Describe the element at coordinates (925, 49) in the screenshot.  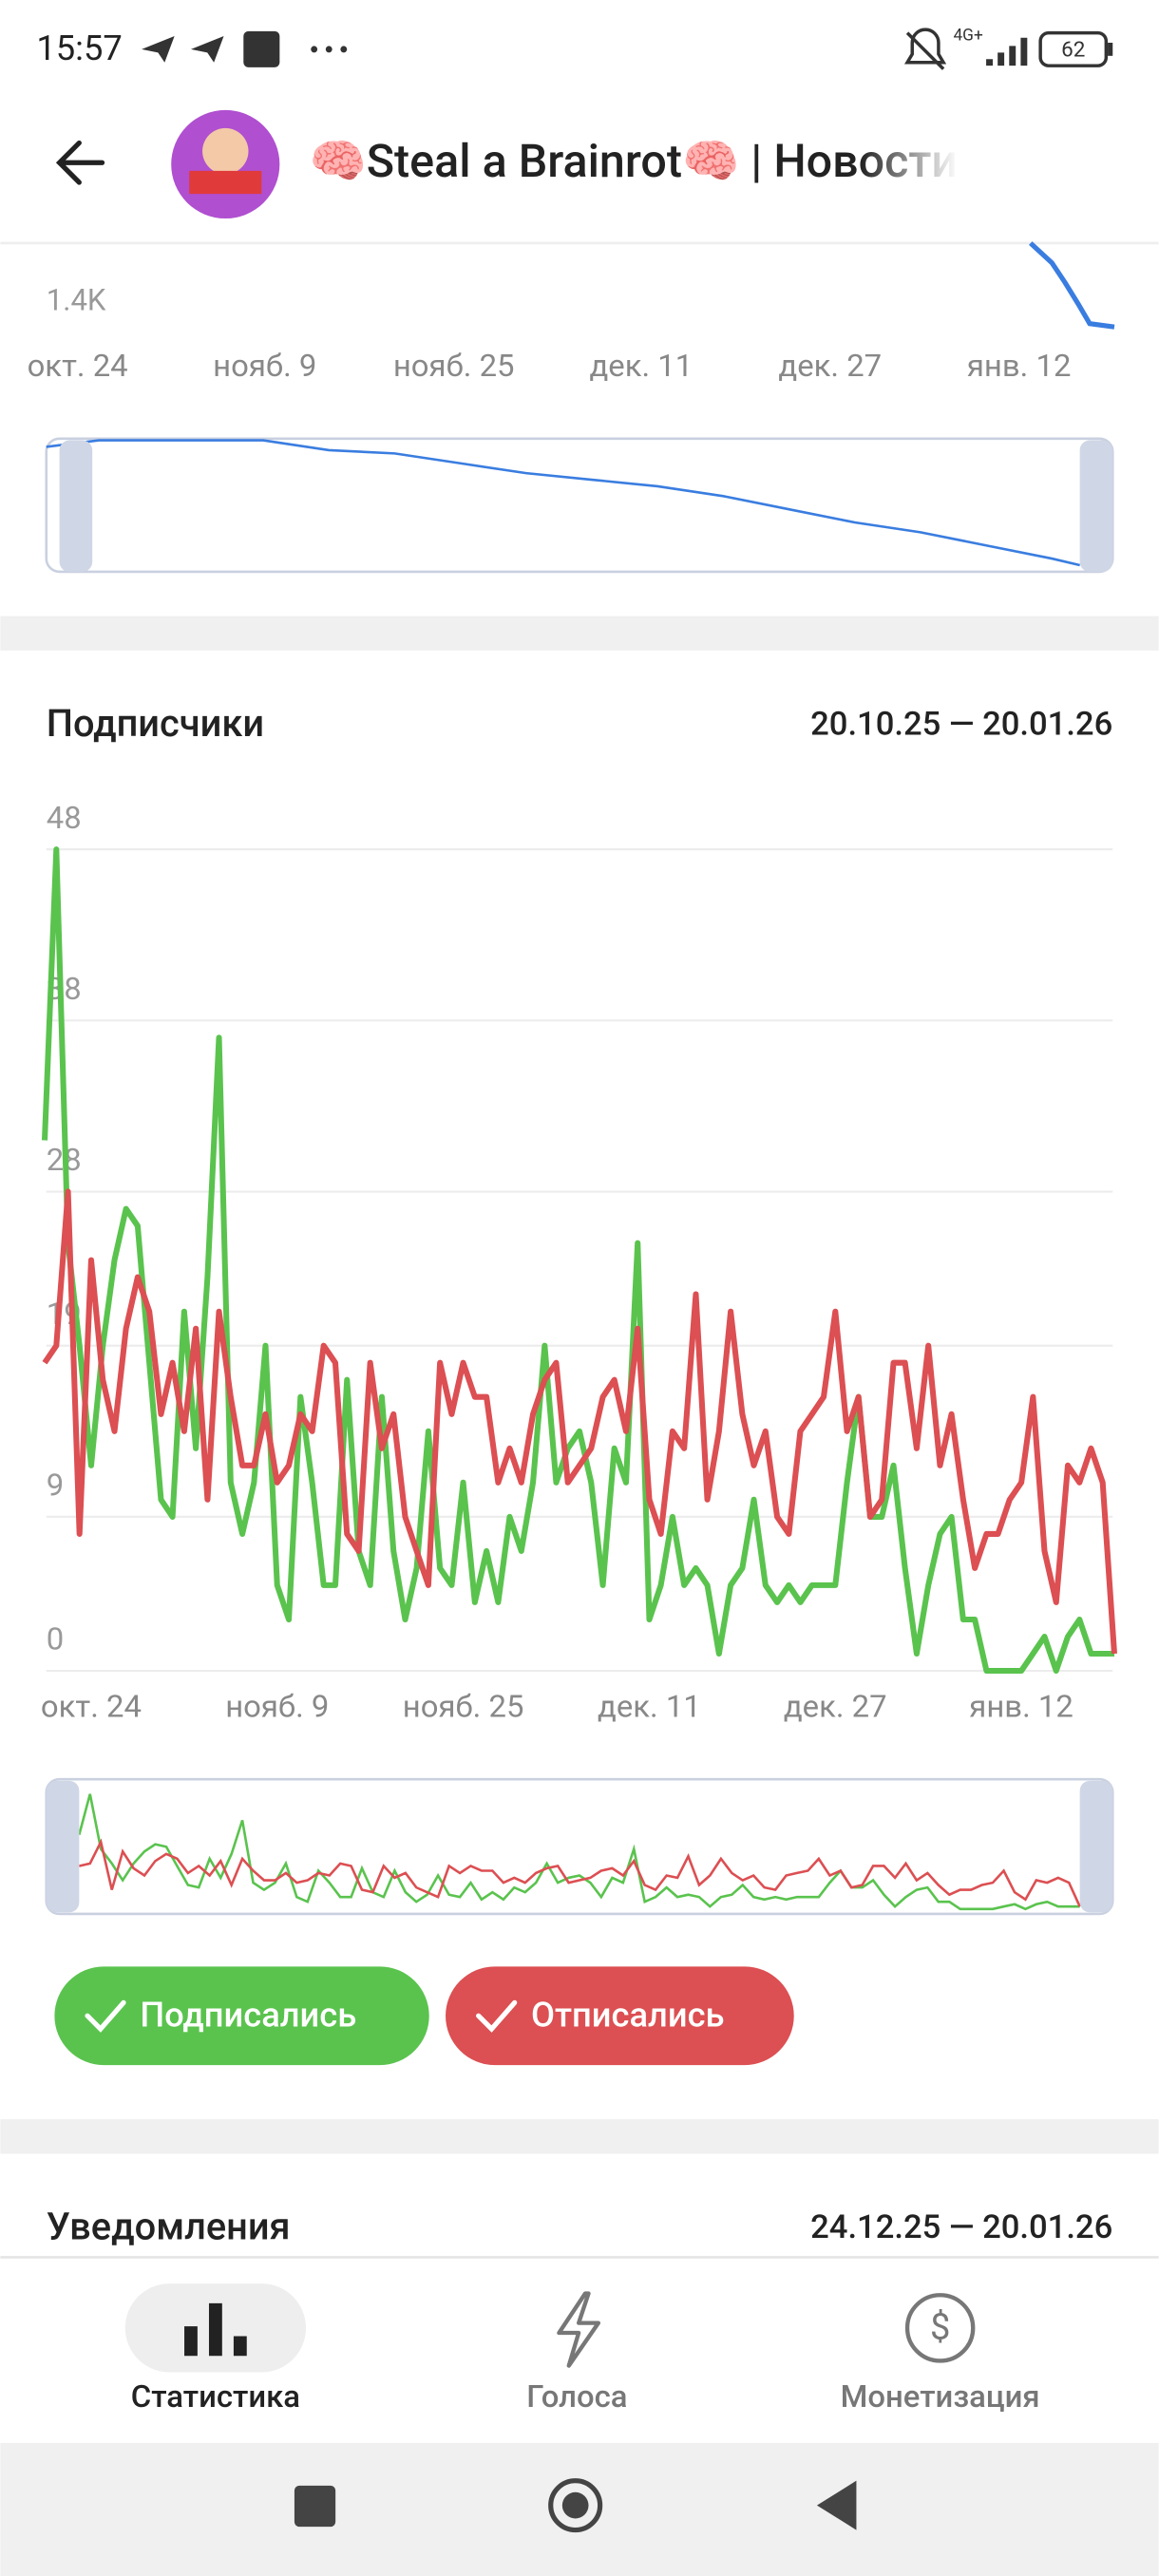
I see `mute-icon` at that location.